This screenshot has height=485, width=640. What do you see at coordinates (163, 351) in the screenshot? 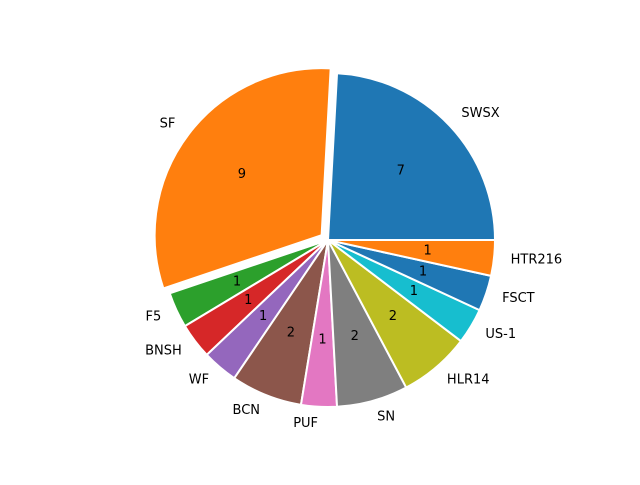
I see `slice-label-bnsh: BNSH` at bounding box center [163, 351].